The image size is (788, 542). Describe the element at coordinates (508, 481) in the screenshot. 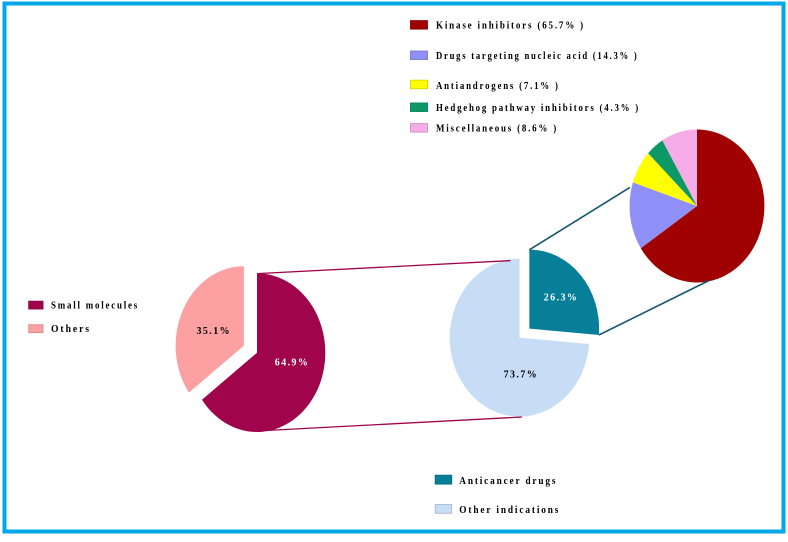

I see `svg-text: Anticancer drugs` at that location.